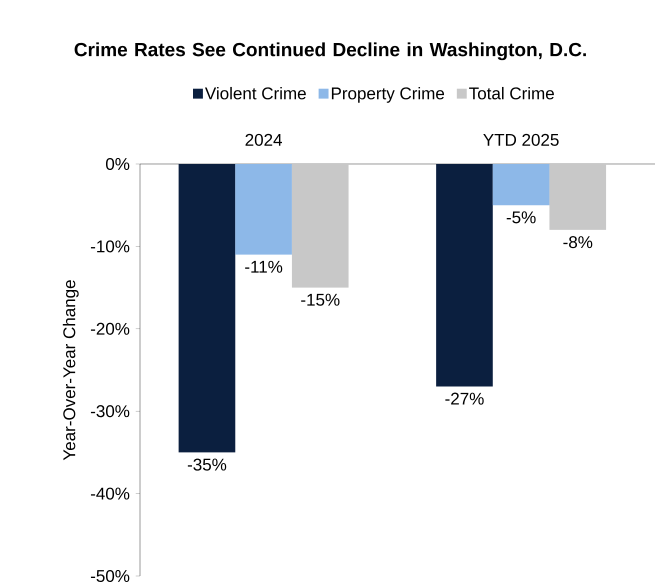 This screenshot has height=588, width=659. What do you see at coordinates (110, 411) in the screenshot?
I see `y-tick-label: -30%` at bounding box center [110, 411].